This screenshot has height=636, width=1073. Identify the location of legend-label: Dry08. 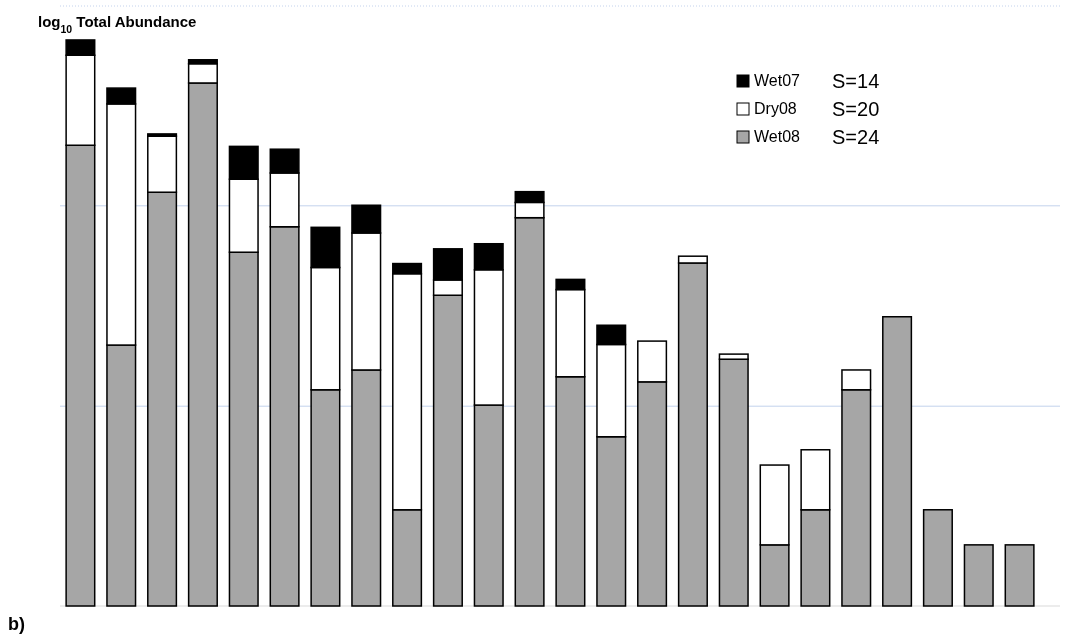
(775, 108).